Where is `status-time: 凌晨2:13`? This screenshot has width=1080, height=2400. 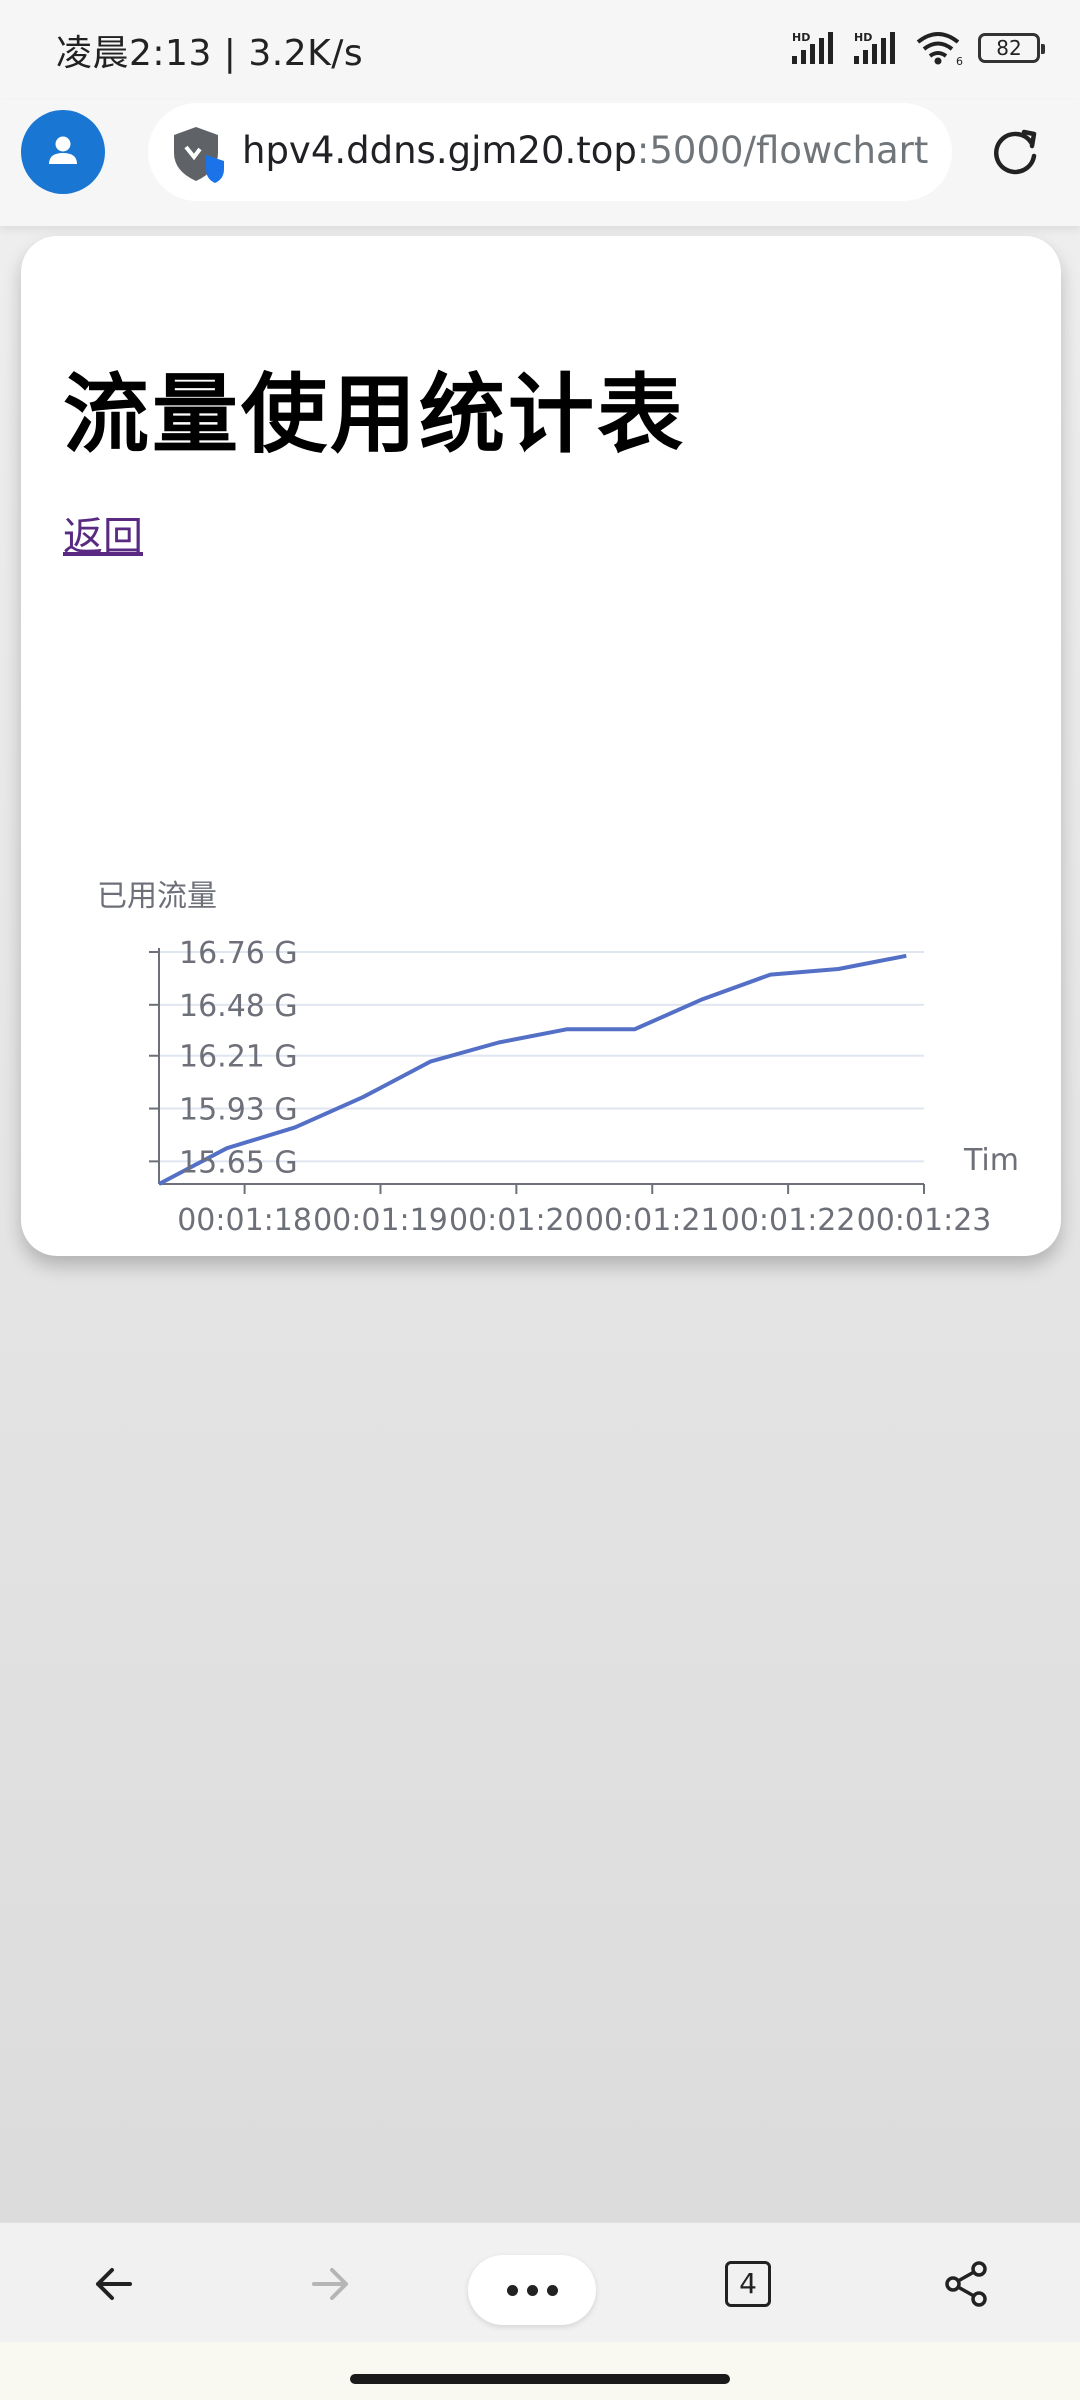 status-time: 凌晨2:13 is located at coordinates (134, 53).